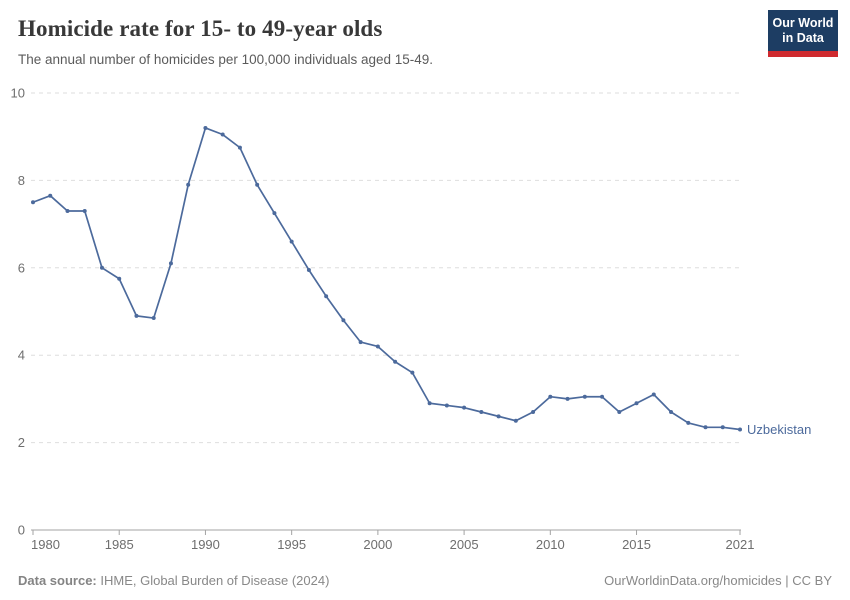  What do you see at coordinates (360, 342) in the screenshot?
I see `data-point-1999` at bounding box center [360, 342].